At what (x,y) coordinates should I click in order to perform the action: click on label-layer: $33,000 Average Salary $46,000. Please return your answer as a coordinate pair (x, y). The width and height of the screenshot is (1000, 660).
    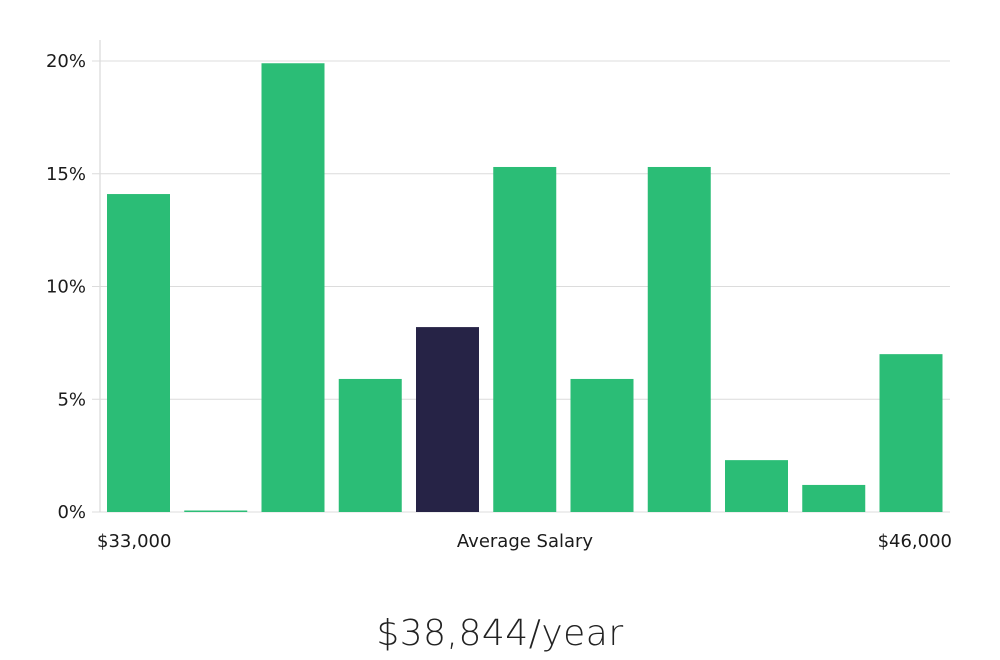
    Looking at the image, I should click on (524, 541).